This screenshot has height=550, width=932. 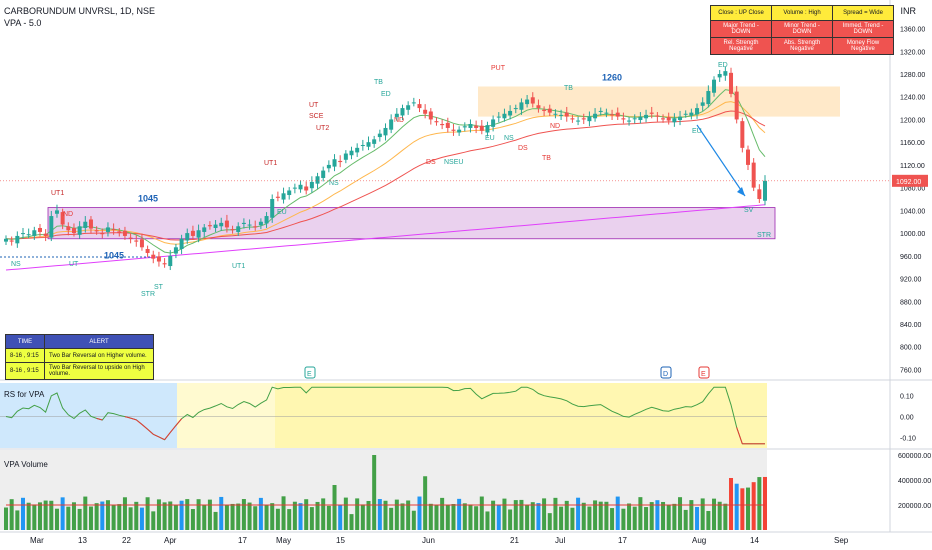 What do you see at coordinates (723, 65) in the screenshot?
I see `vpa-signal-label: ED` at bounding box center [723, 65].